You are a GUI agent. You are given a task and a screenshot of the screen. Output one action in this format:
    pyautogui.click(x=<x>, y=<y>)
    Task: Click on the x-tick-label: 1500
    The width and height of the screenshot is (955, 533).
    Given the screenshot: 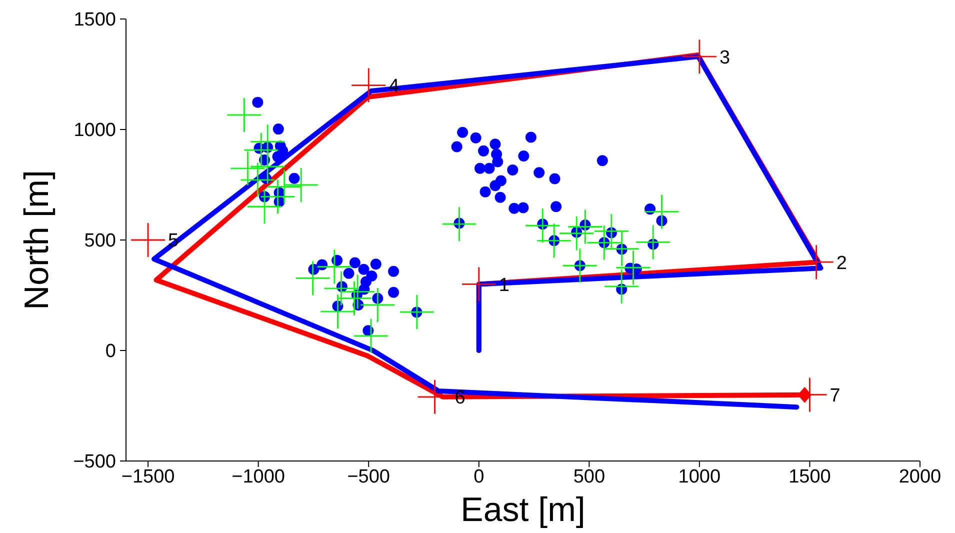 What is the action you would take?
    pyautogui.click(x=809, y=477)
    